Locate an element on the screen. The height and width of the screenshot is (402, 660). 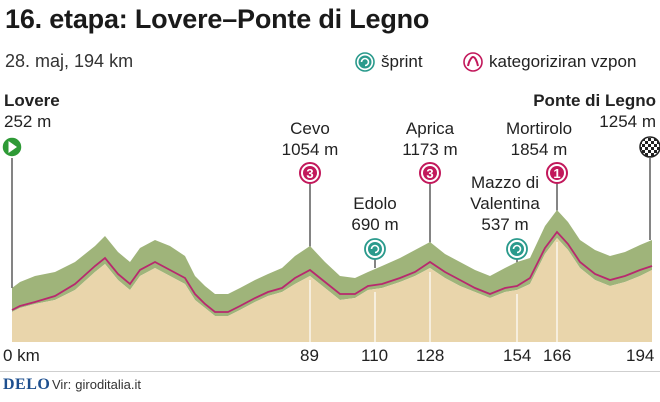
edolo-elevation: 690 m is located at coordinates (375, 224).